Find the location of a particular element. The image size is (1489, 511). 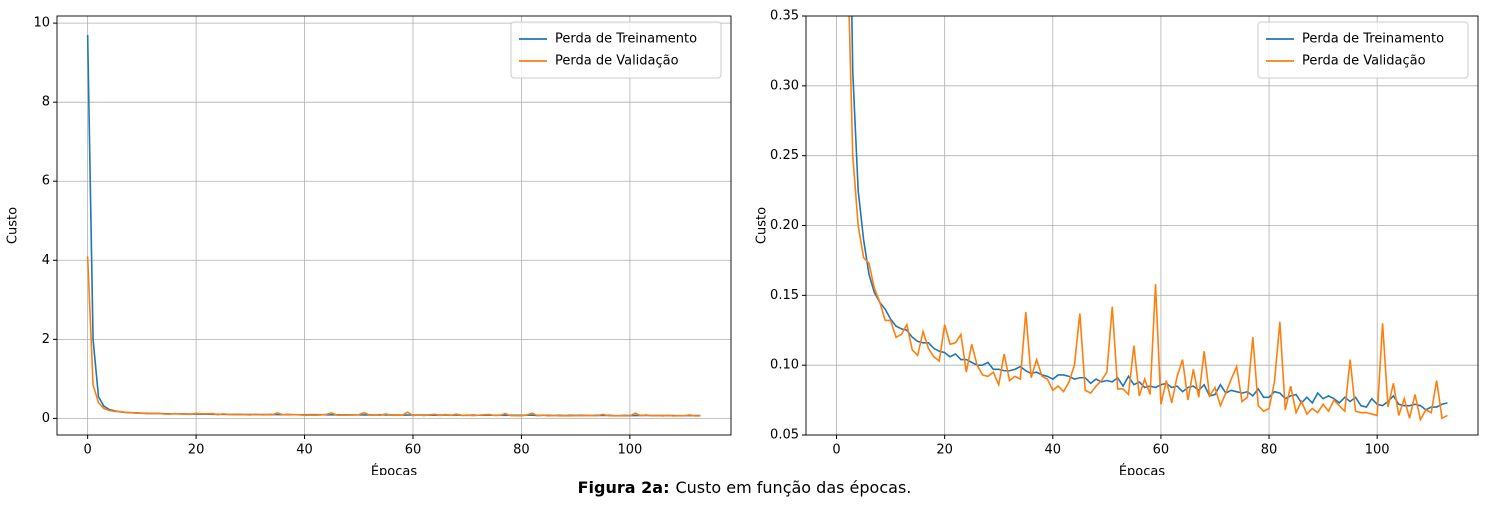

y-tick-label: 0.20 is located at coordinates (784, 225).